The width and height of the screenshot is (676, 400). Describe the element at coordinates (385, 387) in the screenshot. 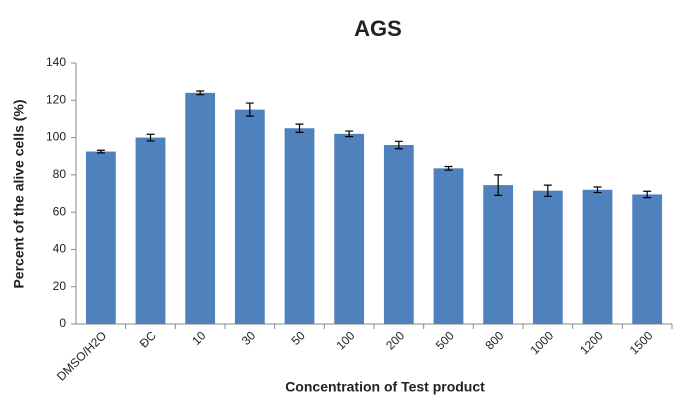

I see `x-axis-label: Concentration of Test product` at that location.